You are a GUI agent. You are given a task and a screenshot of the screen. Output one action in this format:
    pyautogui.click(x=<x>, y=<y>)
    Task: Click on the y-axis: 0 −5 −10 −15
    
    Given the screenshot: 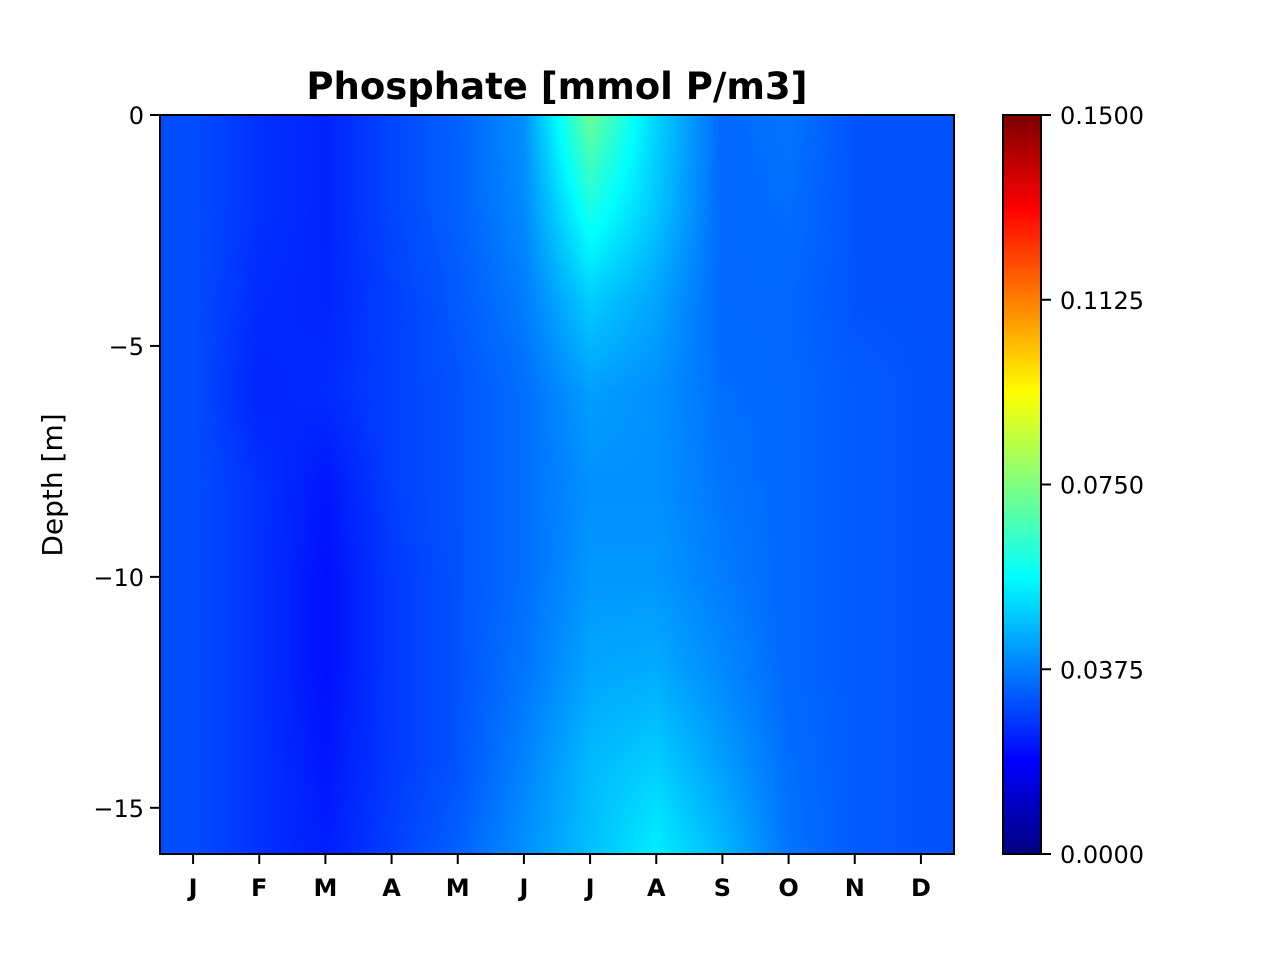 What is the action you would take?
    pyautogui.click(x=126, y=462)
    